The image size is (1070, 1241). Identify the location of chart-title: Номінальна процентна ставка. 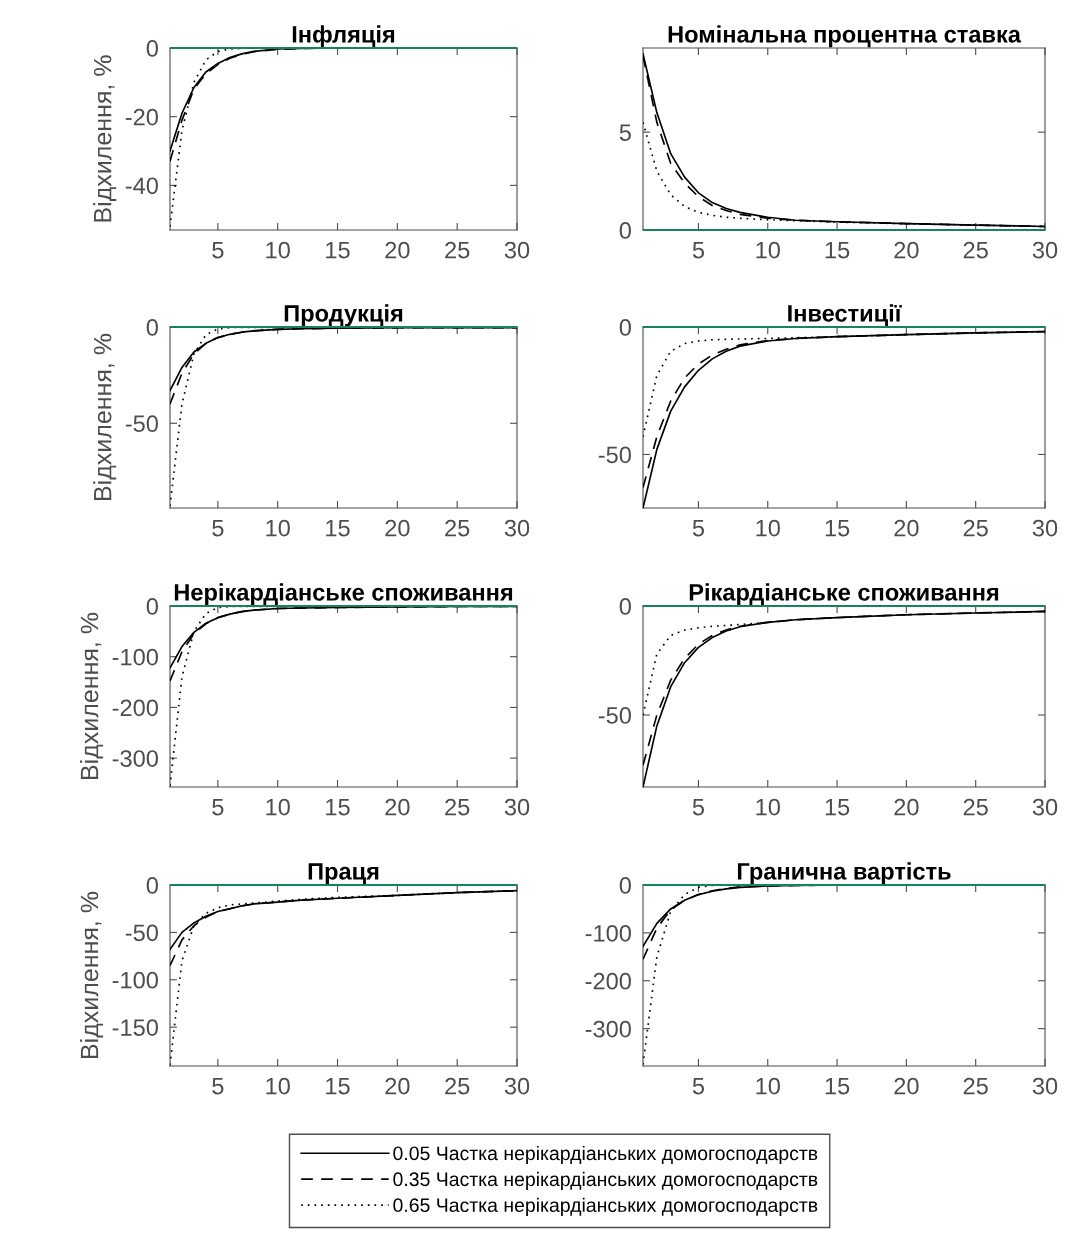
(845, 36).